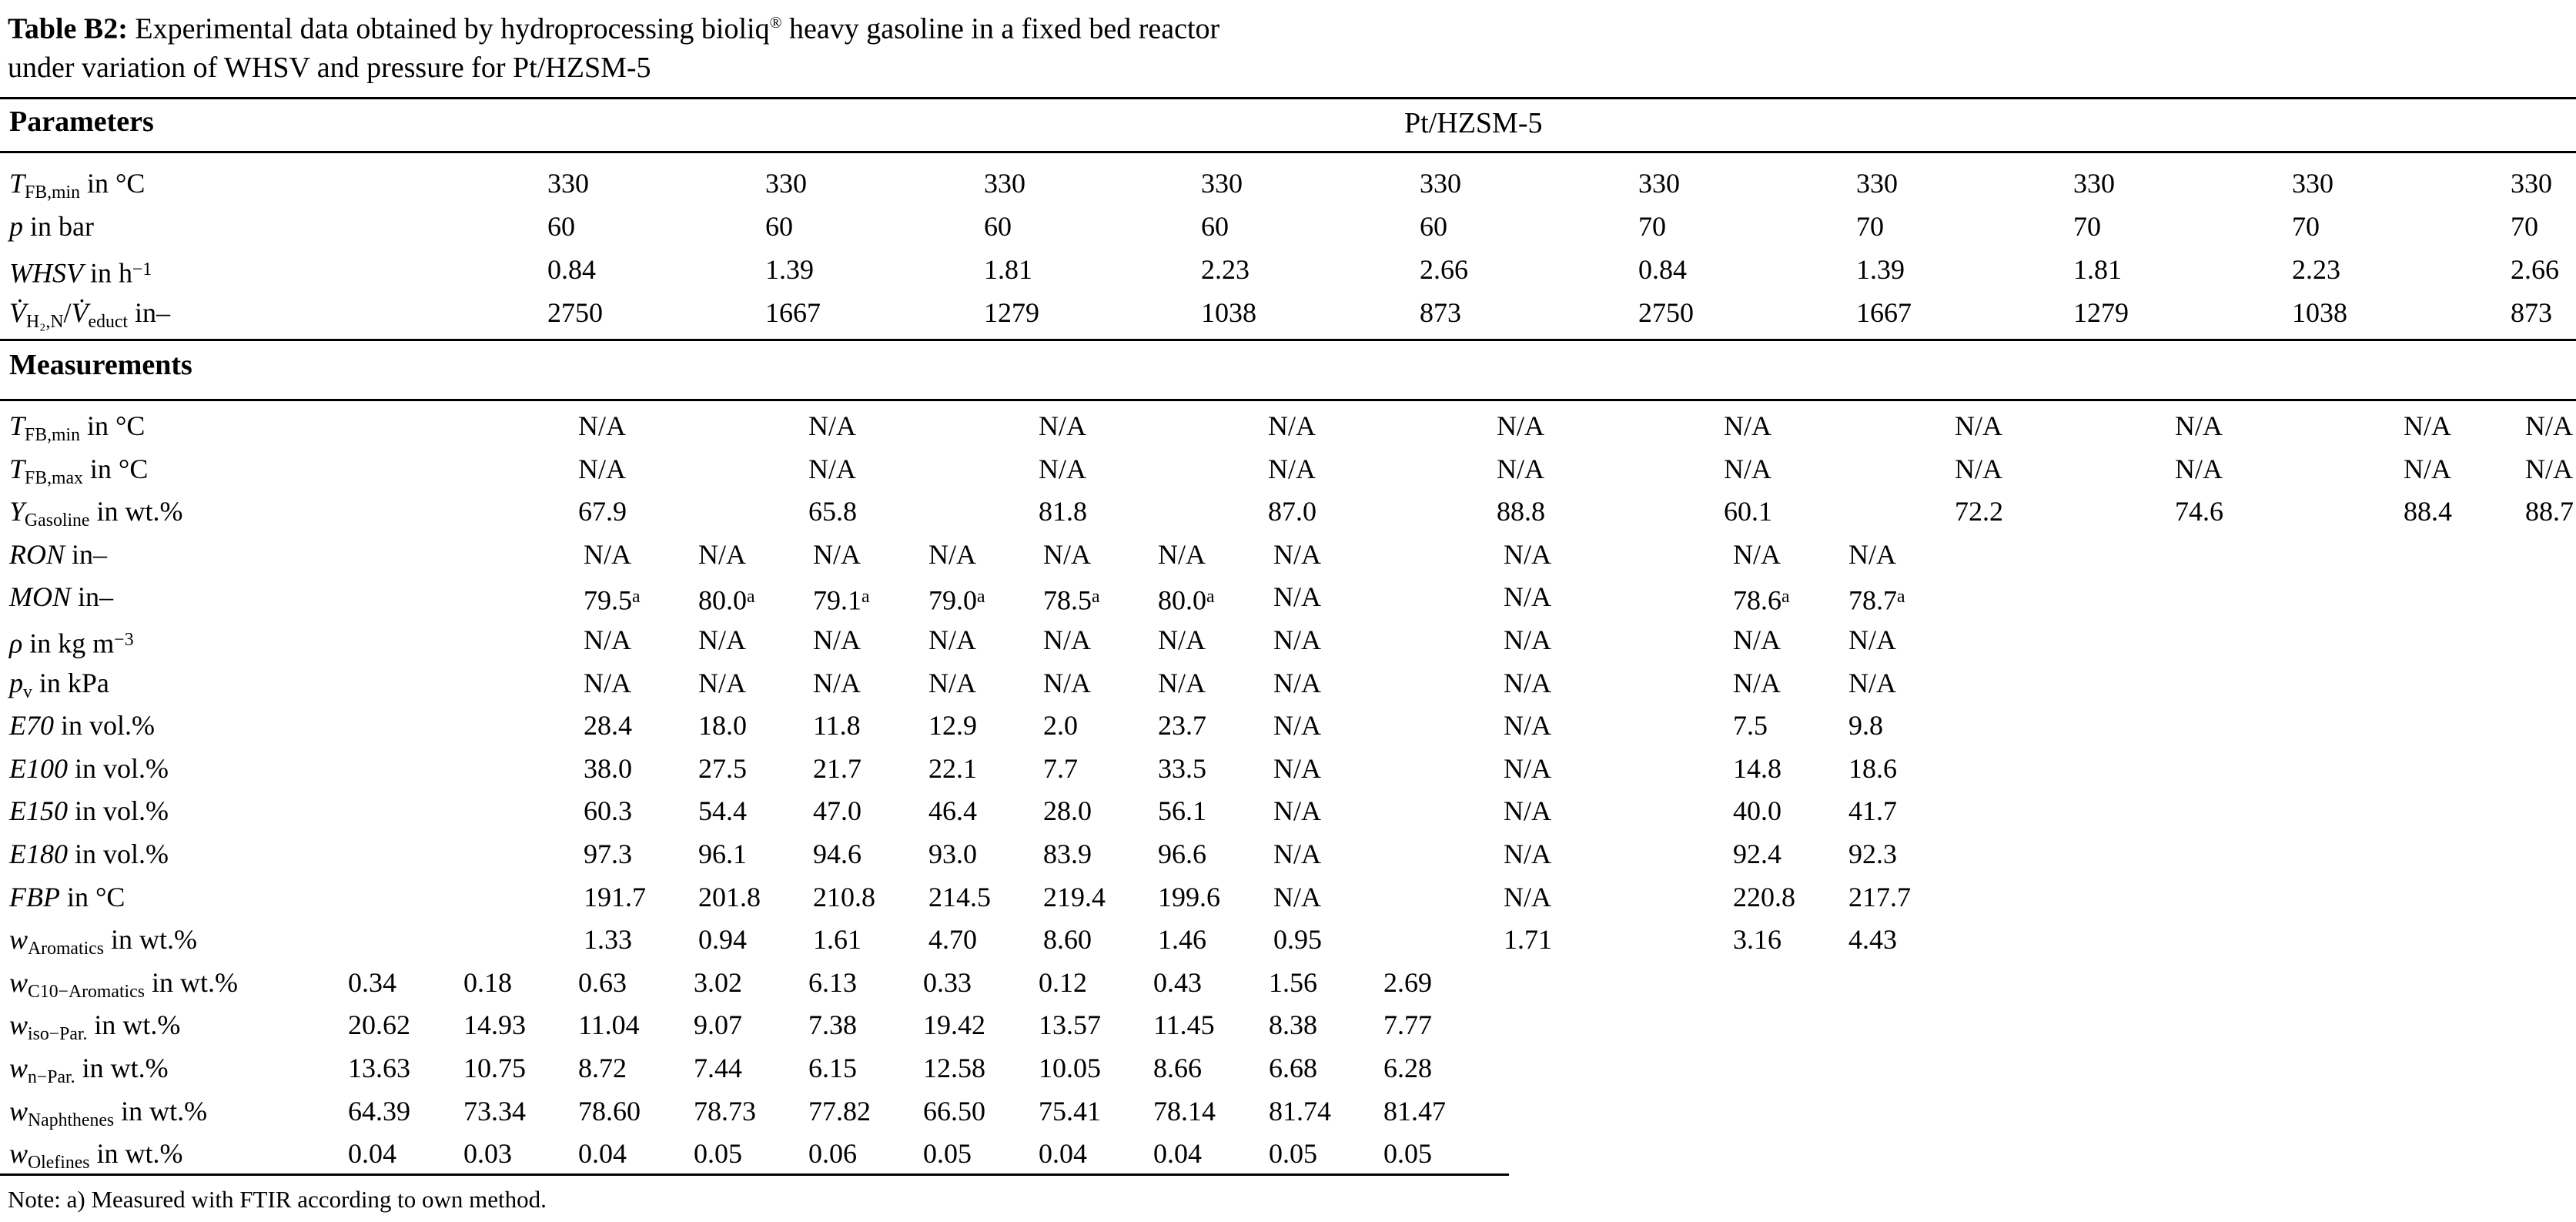  What do you see at coordinates (17, 511) in the screenshot?
I see `label-text: Y` at bounding box center [17, 511].